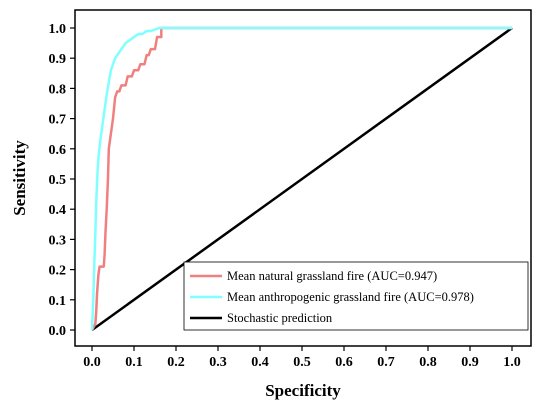  What do you see at coordinates (512, 362) in the screenshot?
I see `x-tick-label: 1.0` at bounding box center [512, 362].